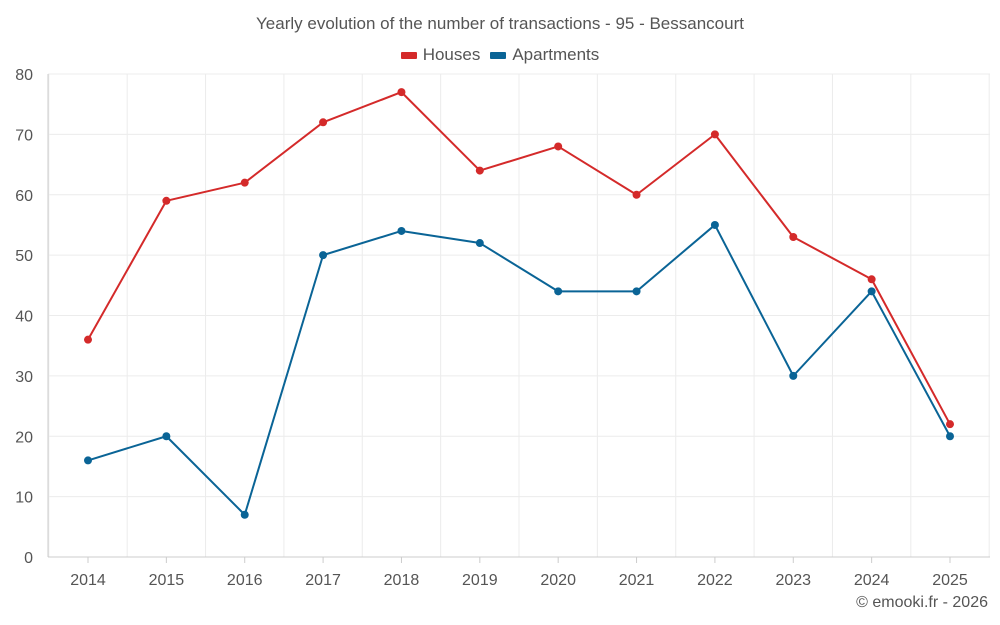  Describe the element at coordinates (793, 580) in the screenshot. I see `x-tick-label-2023: 2023` at that location.